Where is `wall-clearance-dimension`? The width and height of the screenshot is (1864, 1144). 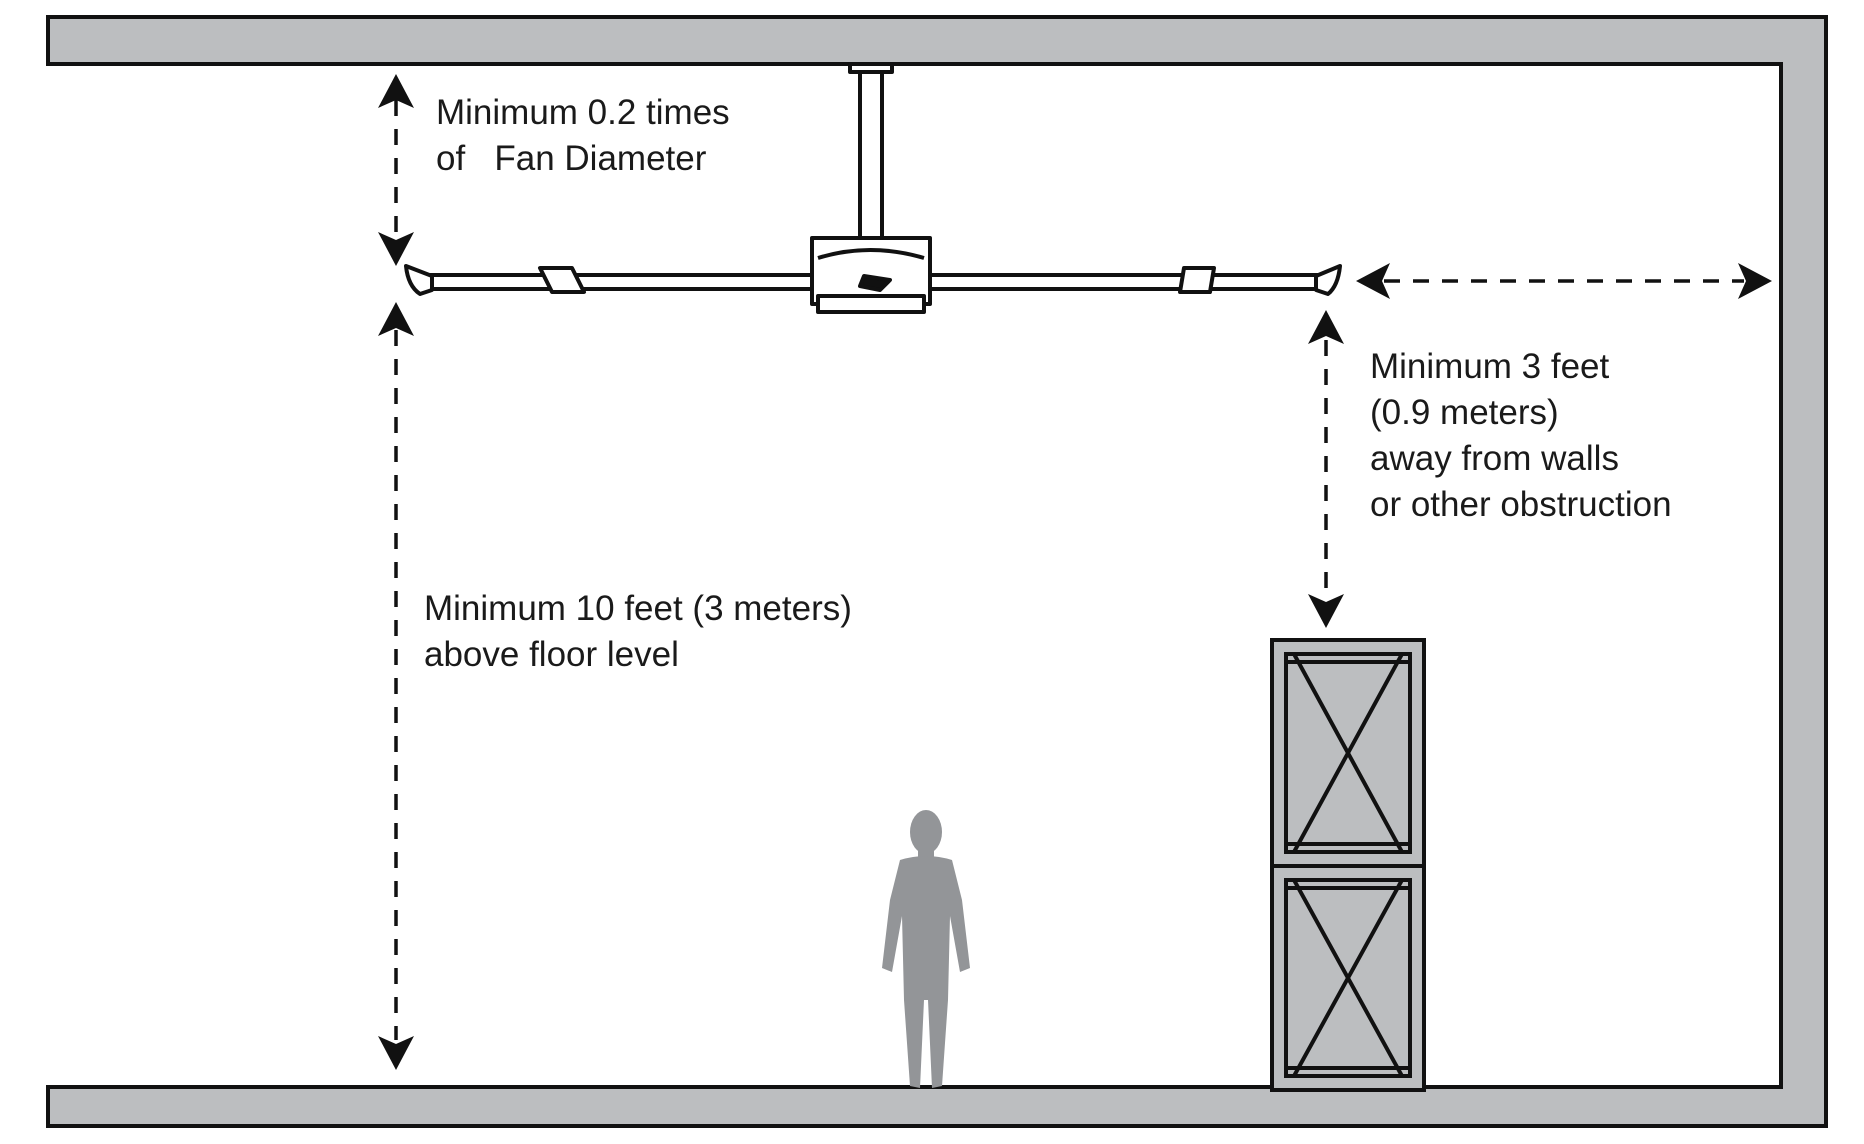
wall-clearance-dimension is located at coordinates (1564, 281).